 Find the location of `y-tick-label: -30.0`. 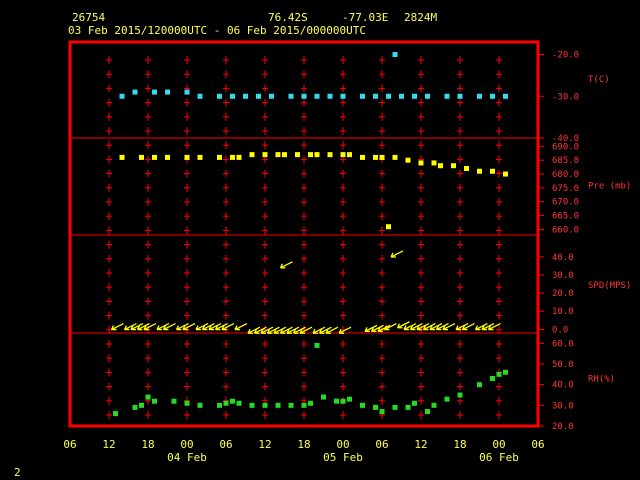

y-tick-label: -30.0 is located at coordinates (565, 97).